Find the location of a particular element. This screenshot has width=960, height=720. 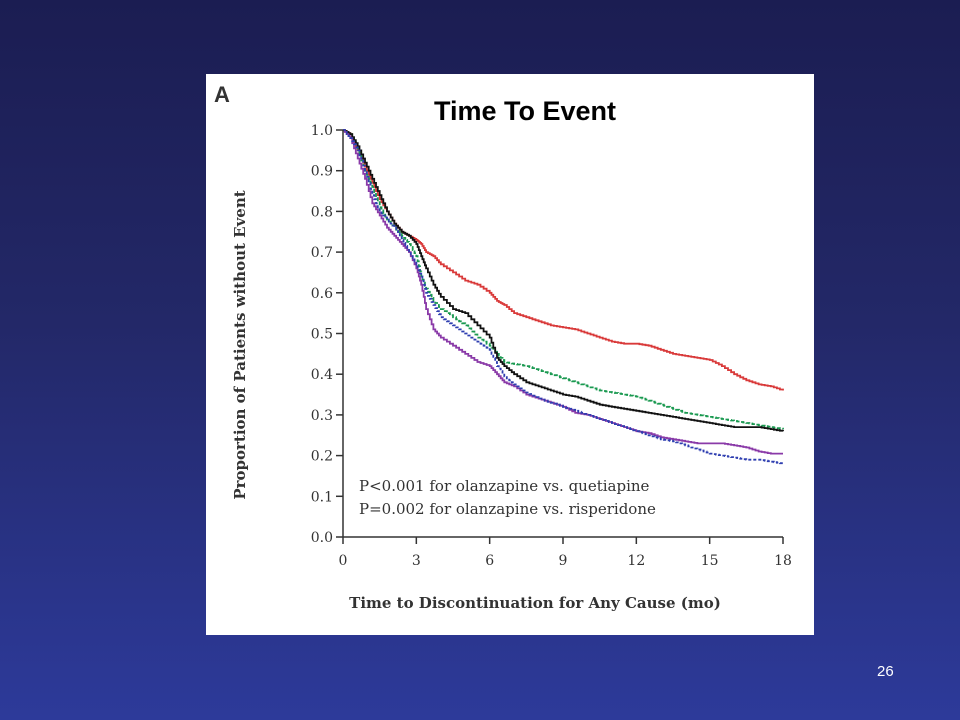

slide-number: 26 is located at coordinates (885, 671).